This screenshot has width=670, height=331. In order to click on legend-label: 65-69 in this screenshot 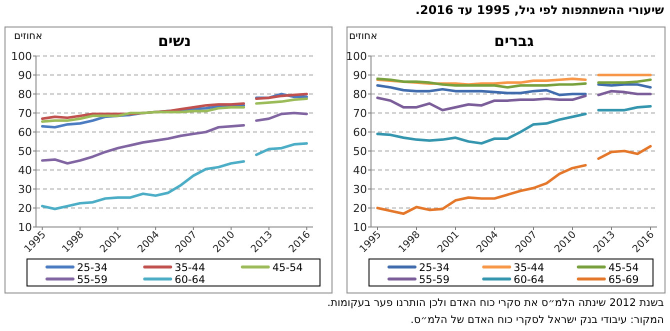, I will do `click(623, 280)`.